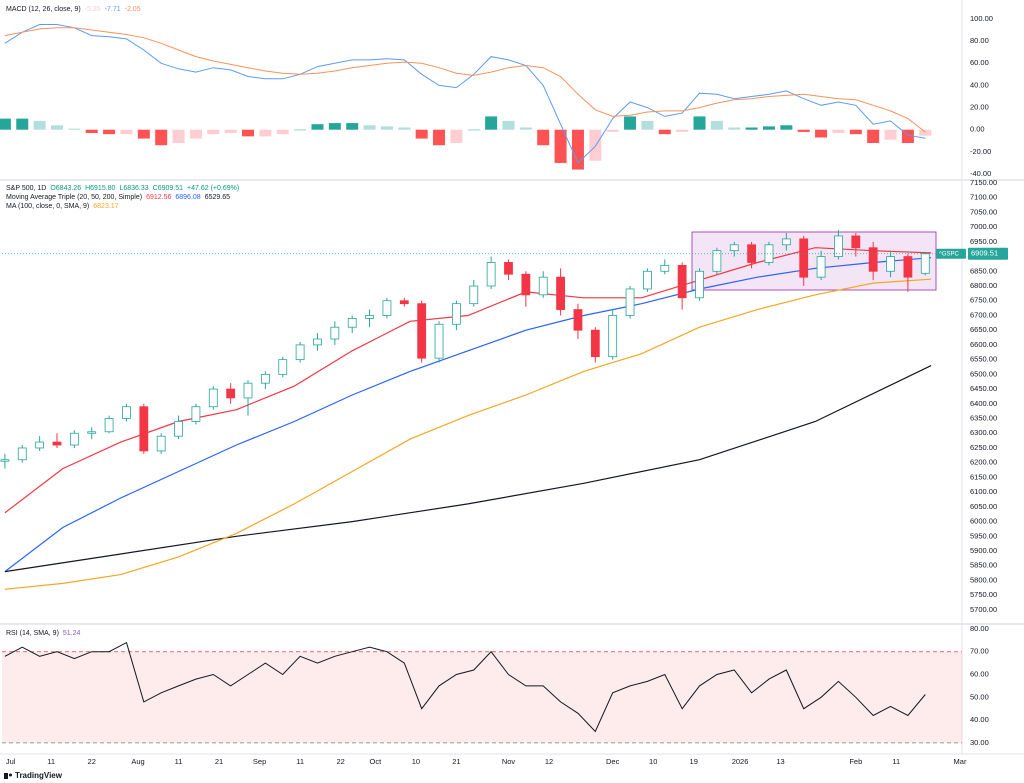 This screenshot has width=1024, height=783. What do you see at coordinates (66, 188) in the screenshot?
I see `ohlc-value: O6843.26` at bounding box center [66, 188].